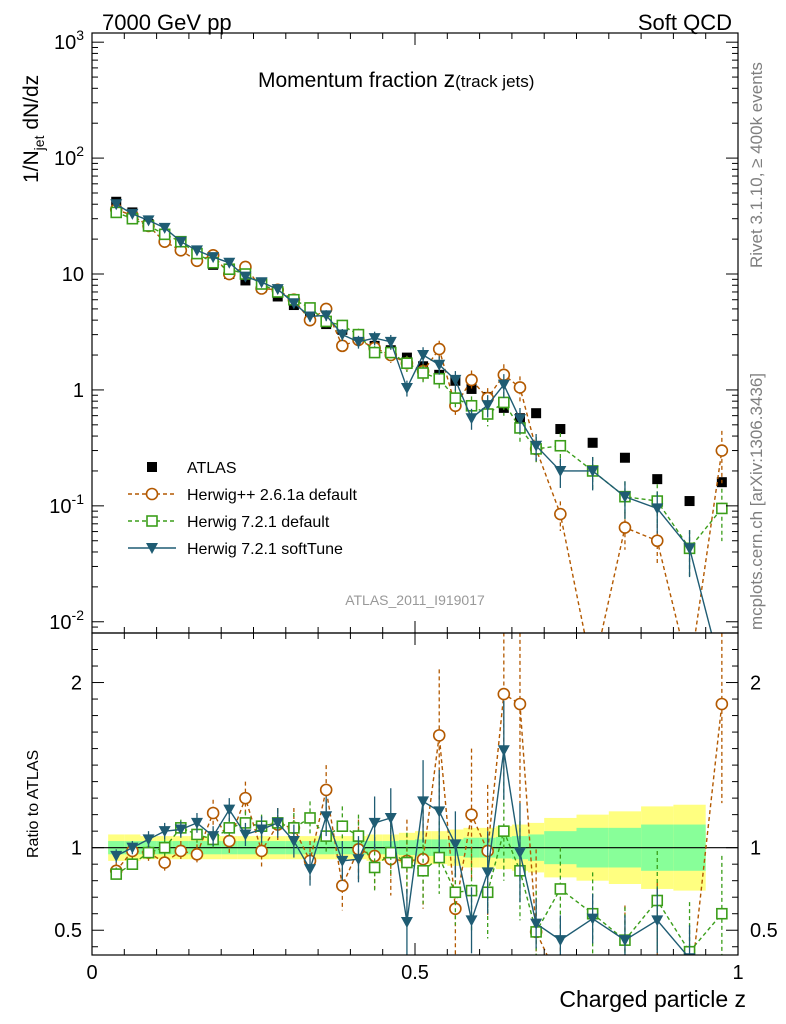 Image resolution: width=786 pixels, height=1024 pixels. Describe the element at coordinates (415, 600) in the screenshot. I see `analysis-watermark: ATLAS_2011_I919017` at that location.